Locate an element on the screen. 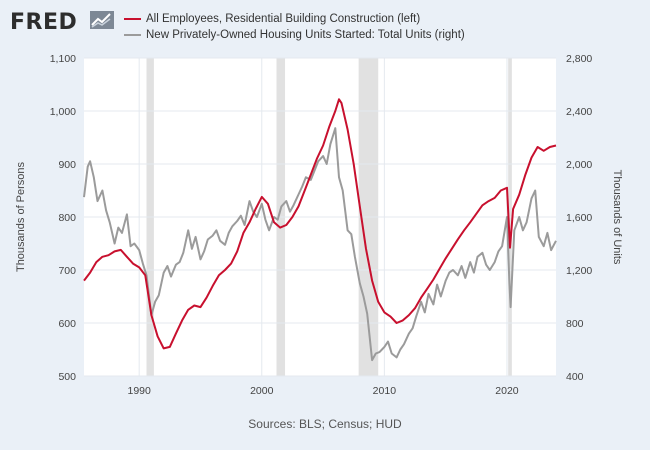 The width and height of the screenshot is (650, 450). y-left-tick-label: 1,100 is located at coordinates (63, 59).